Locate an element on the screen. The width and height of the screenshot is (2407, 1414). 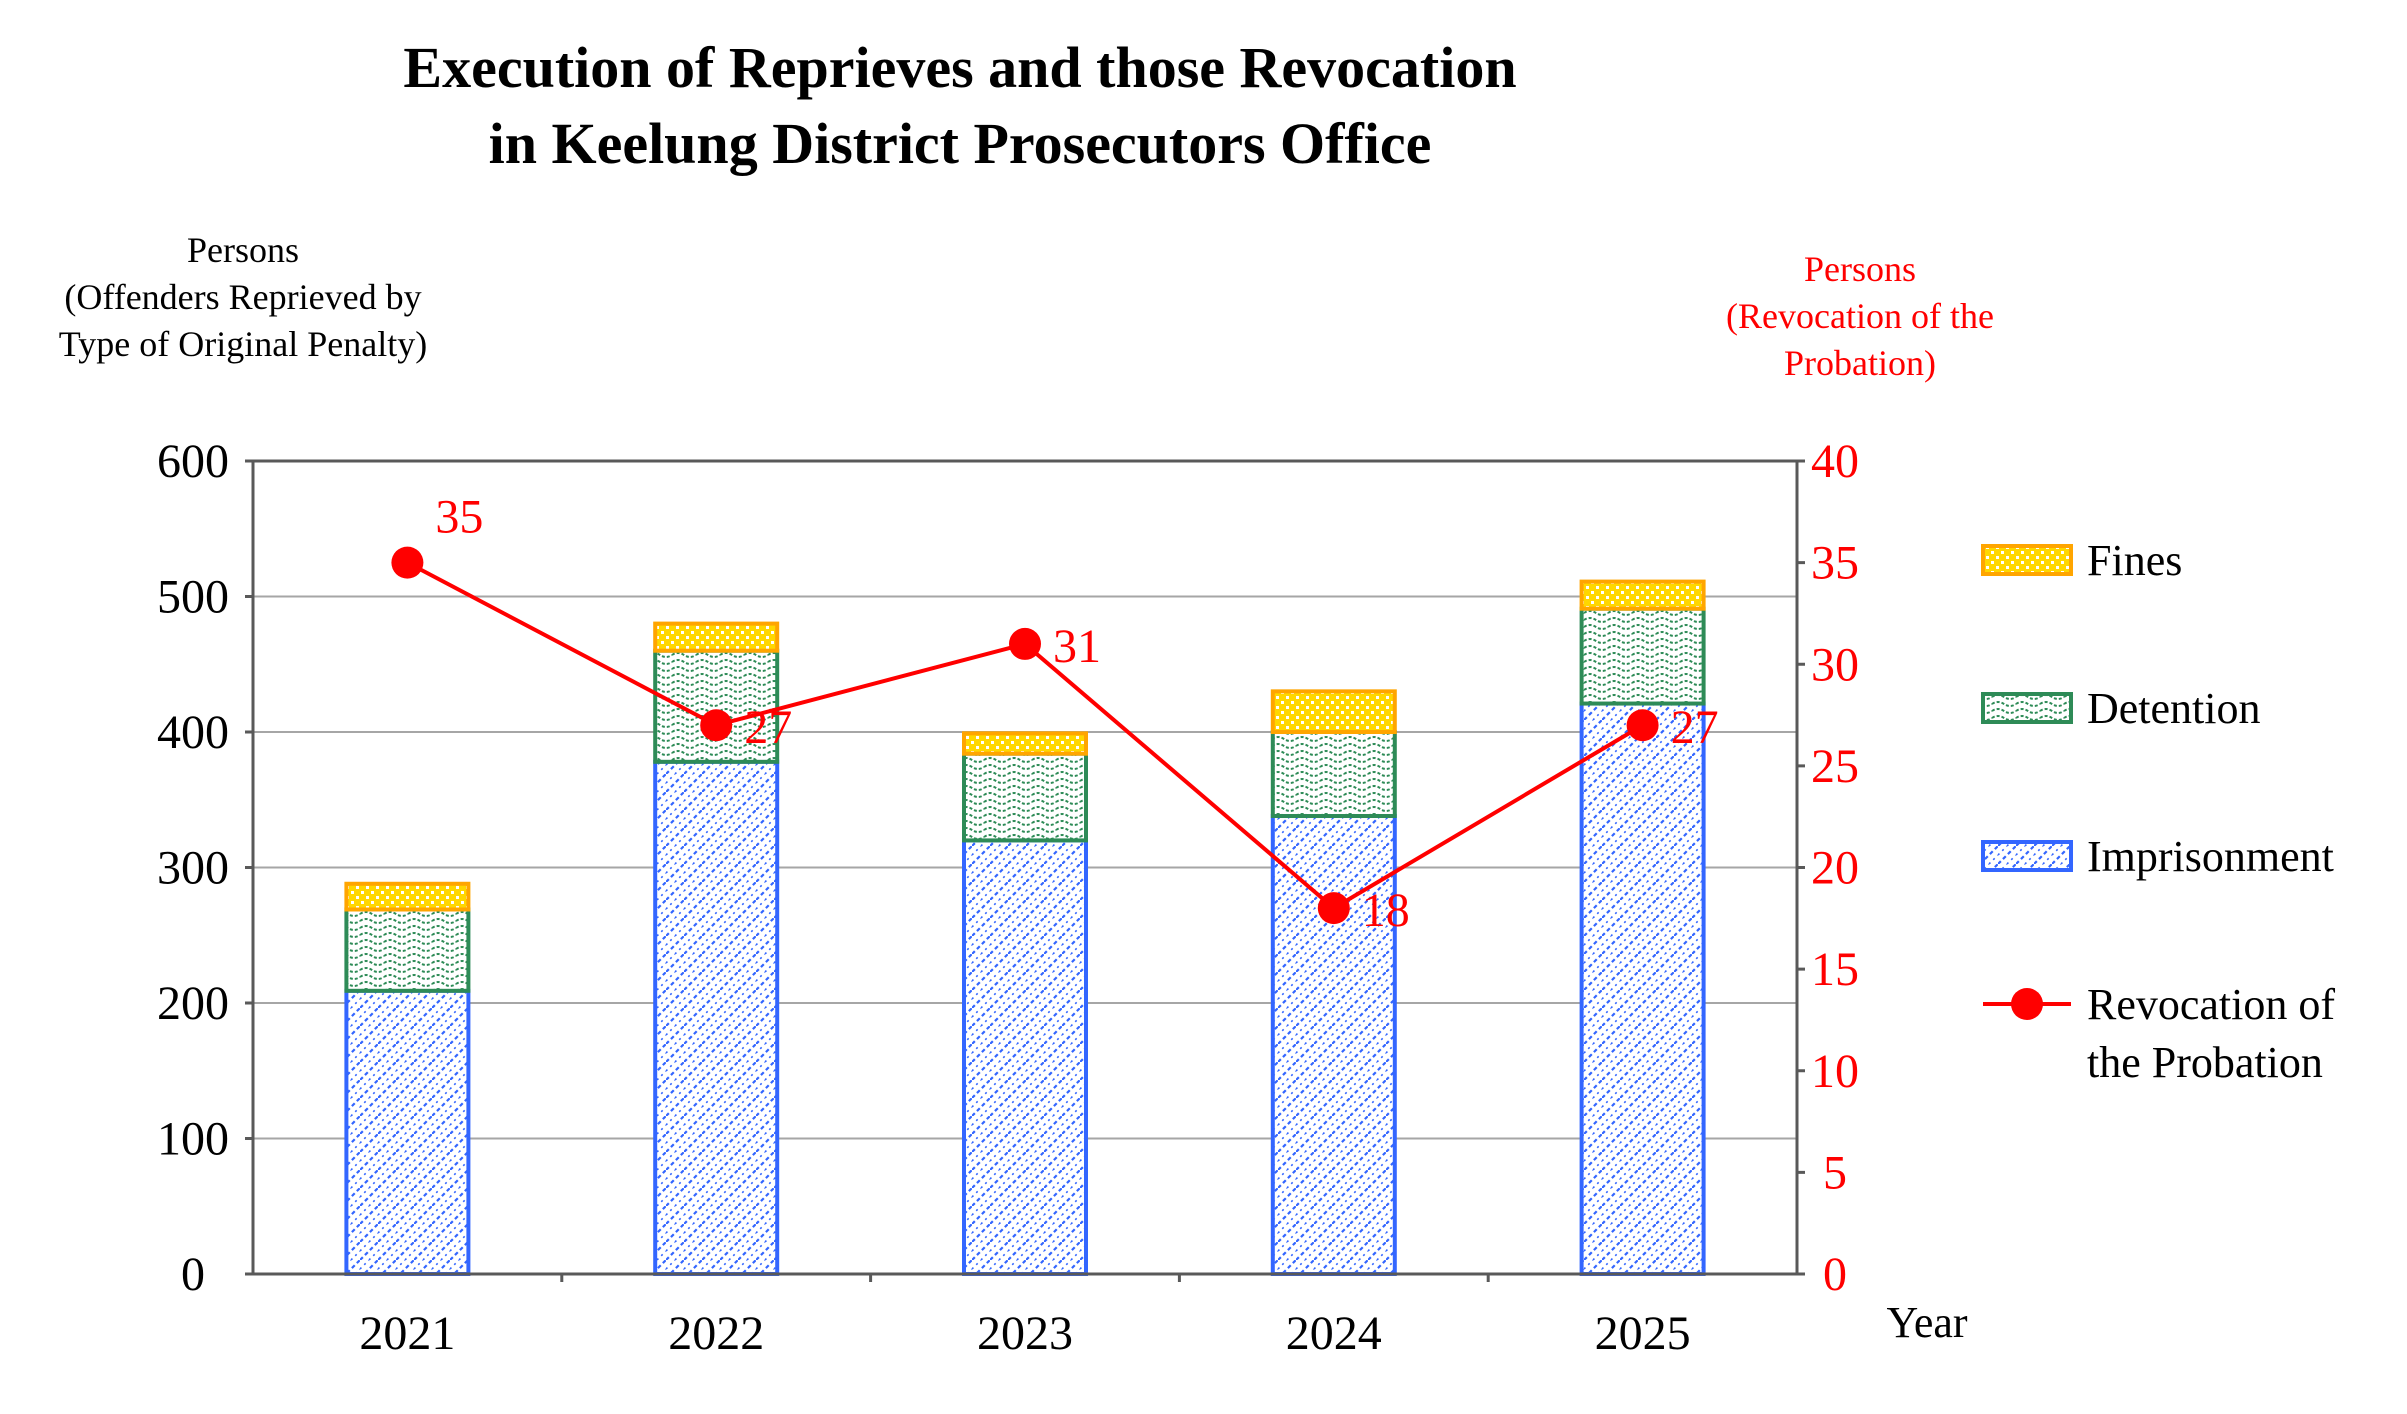
legend-label-imprisonment: Imprisonment is located at coordinates (2210, 856).